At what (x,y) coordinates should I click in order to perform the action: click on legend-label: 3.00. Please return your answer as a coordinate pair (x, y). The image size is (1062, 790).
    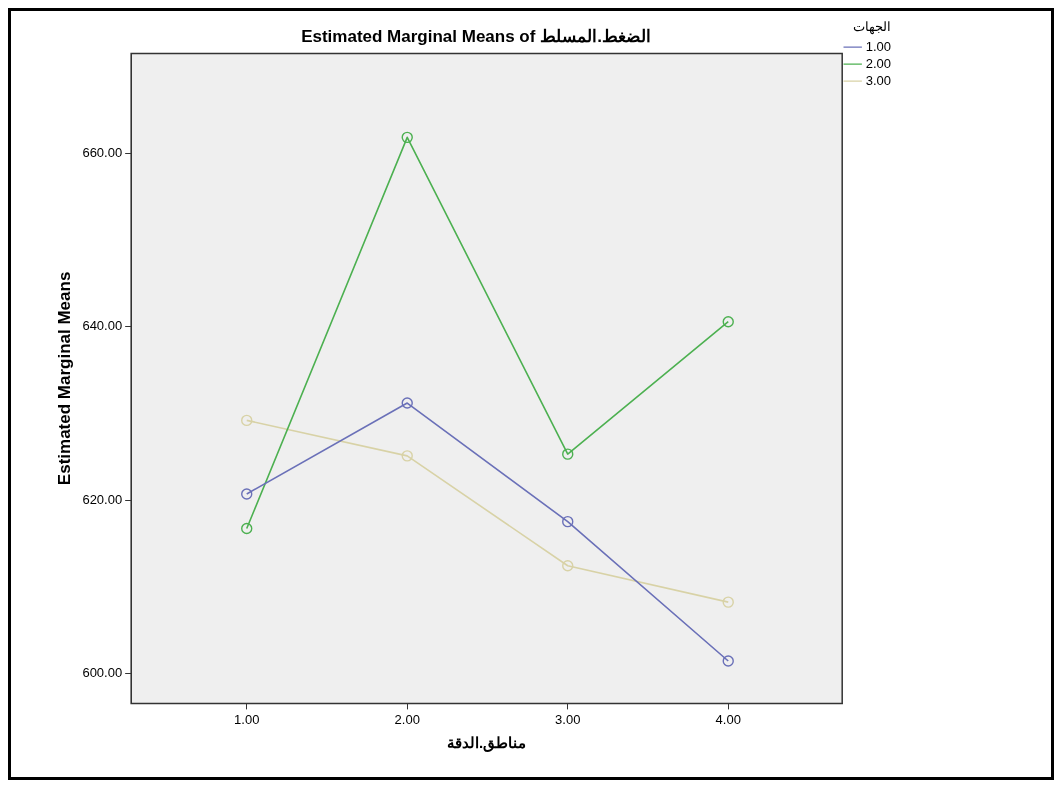
    Looking at the image, I should click on (878, 80).